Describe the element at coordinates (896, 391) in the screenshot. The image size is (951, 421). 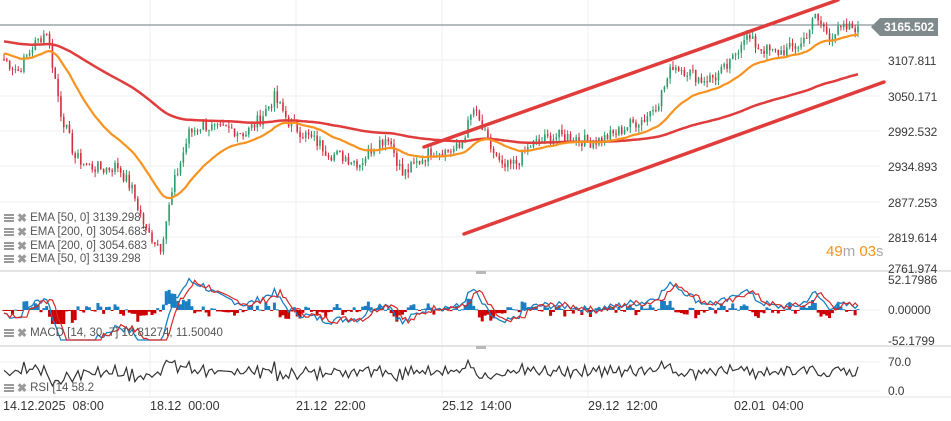
I see `rsi-tick: 0.0` at that location.